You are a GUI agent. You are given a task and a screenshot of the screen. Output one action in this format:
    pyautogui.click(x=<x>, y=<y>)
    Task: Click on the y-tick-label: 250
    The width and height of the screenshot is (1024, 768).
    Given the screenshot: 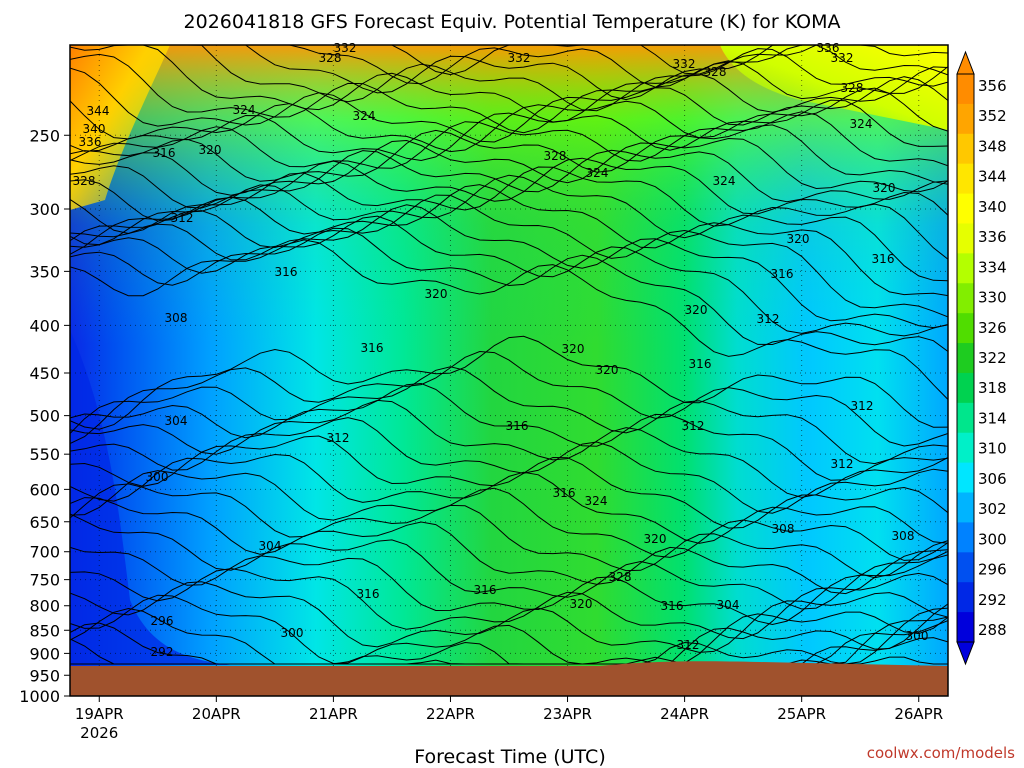 What is the action you would take?
    pyautogui.click(x=44, y=135)
    